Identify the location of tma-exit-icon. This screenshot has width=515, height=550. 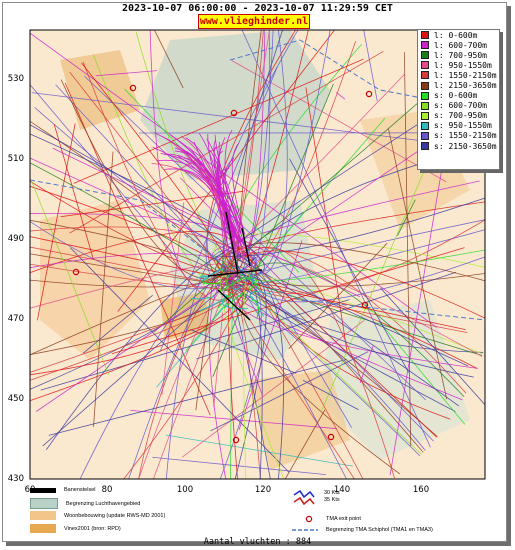
(309, 519).